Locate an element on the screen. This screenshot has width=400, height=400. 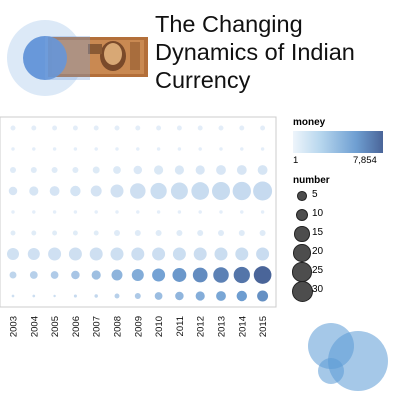
bubble-r7-2004 is located at coordinates (33, 254).